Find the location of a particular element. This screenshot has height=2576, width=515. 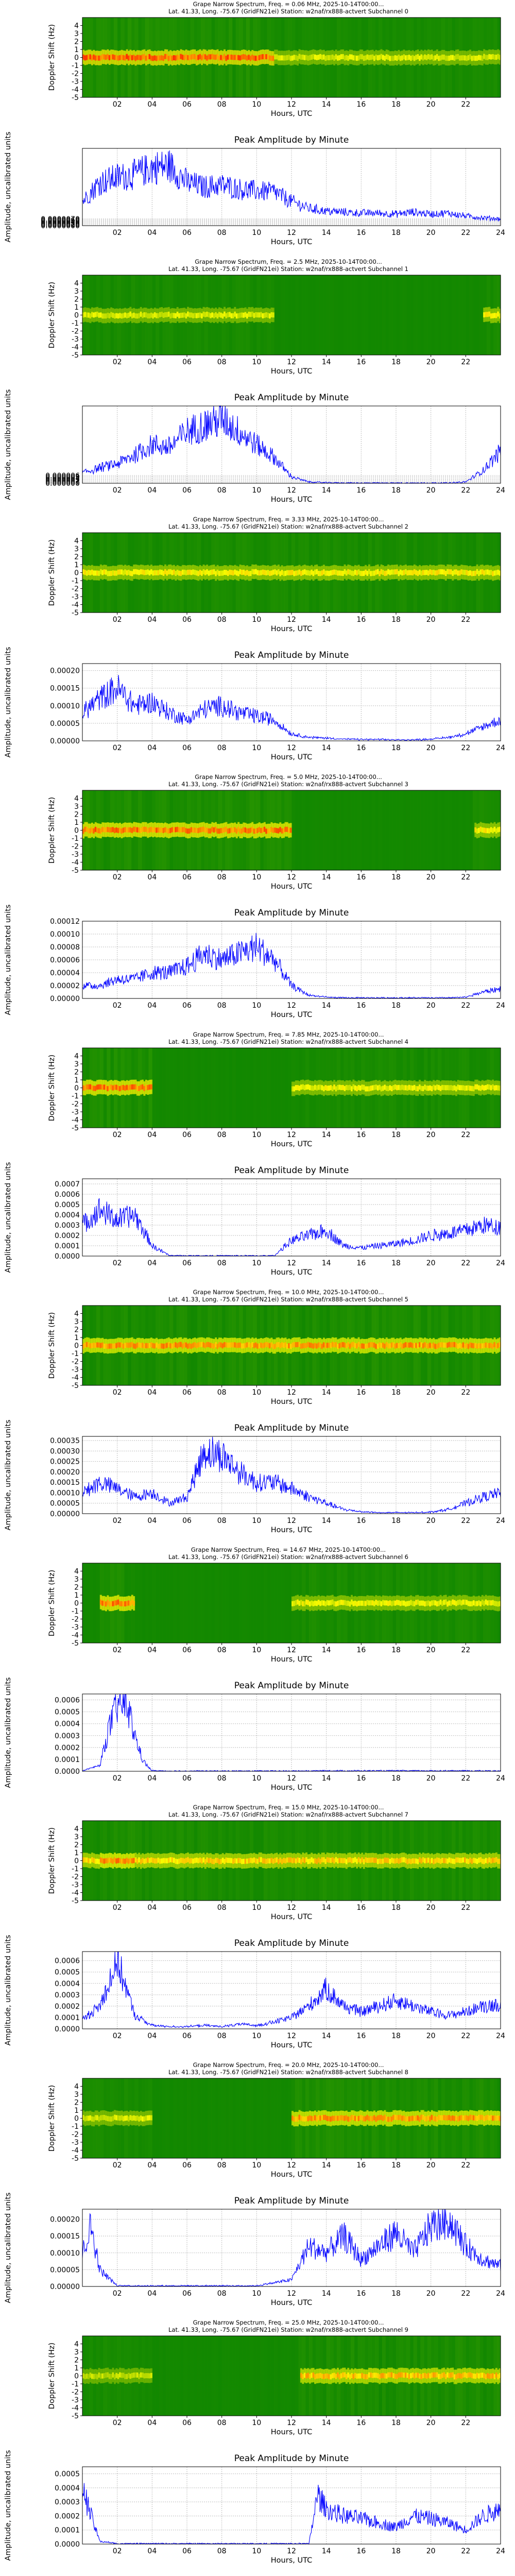

x-tick-label: 04 is located at coordinates (152, 233).